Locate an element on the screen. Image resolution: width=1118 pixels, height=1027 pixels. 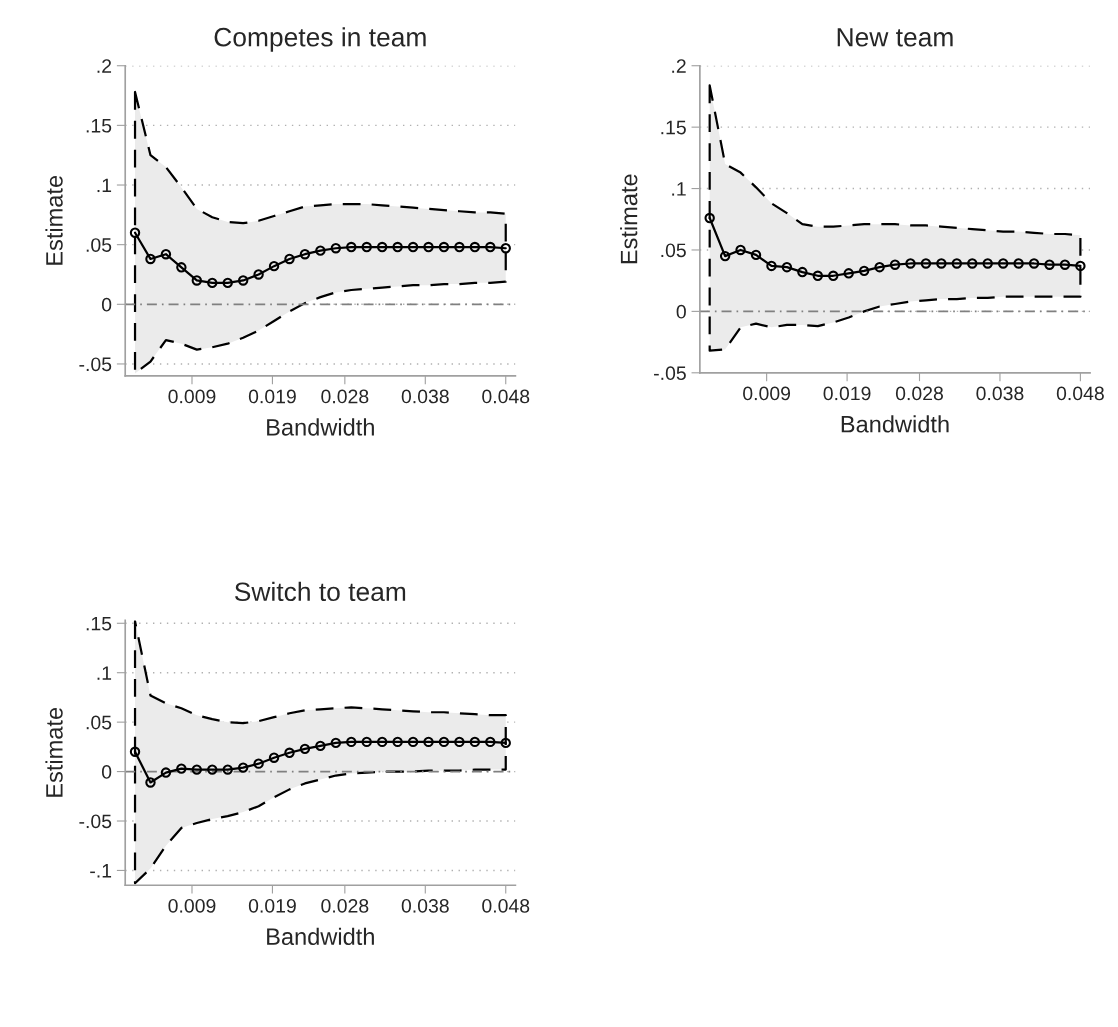
chart-title: New team is located at coordinates (895, 37).